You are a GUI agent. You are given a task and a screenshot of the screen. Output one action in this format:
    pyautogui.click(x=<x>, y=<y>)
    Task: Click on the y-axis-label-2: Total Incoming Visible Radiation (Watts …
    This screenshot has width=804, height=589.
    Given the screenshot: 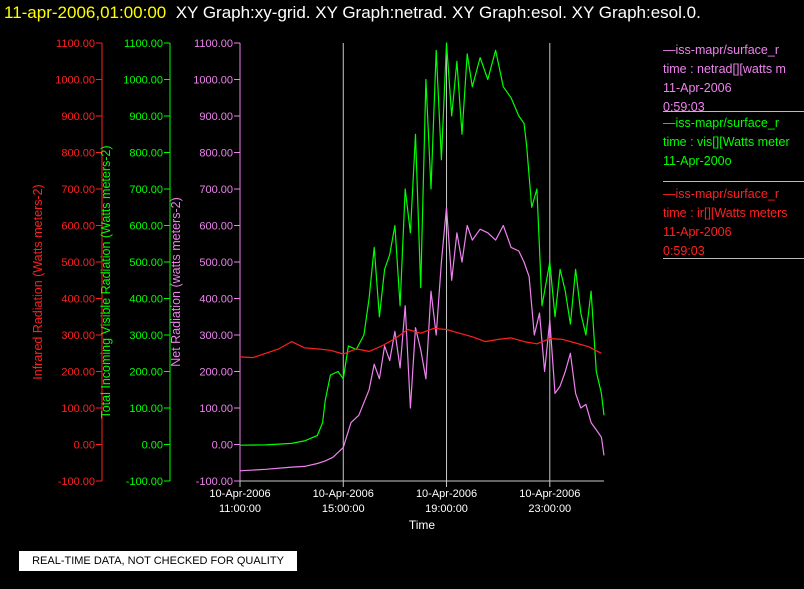 What is the action you would take?
    pyautogui.click(x=106, y=281)
    